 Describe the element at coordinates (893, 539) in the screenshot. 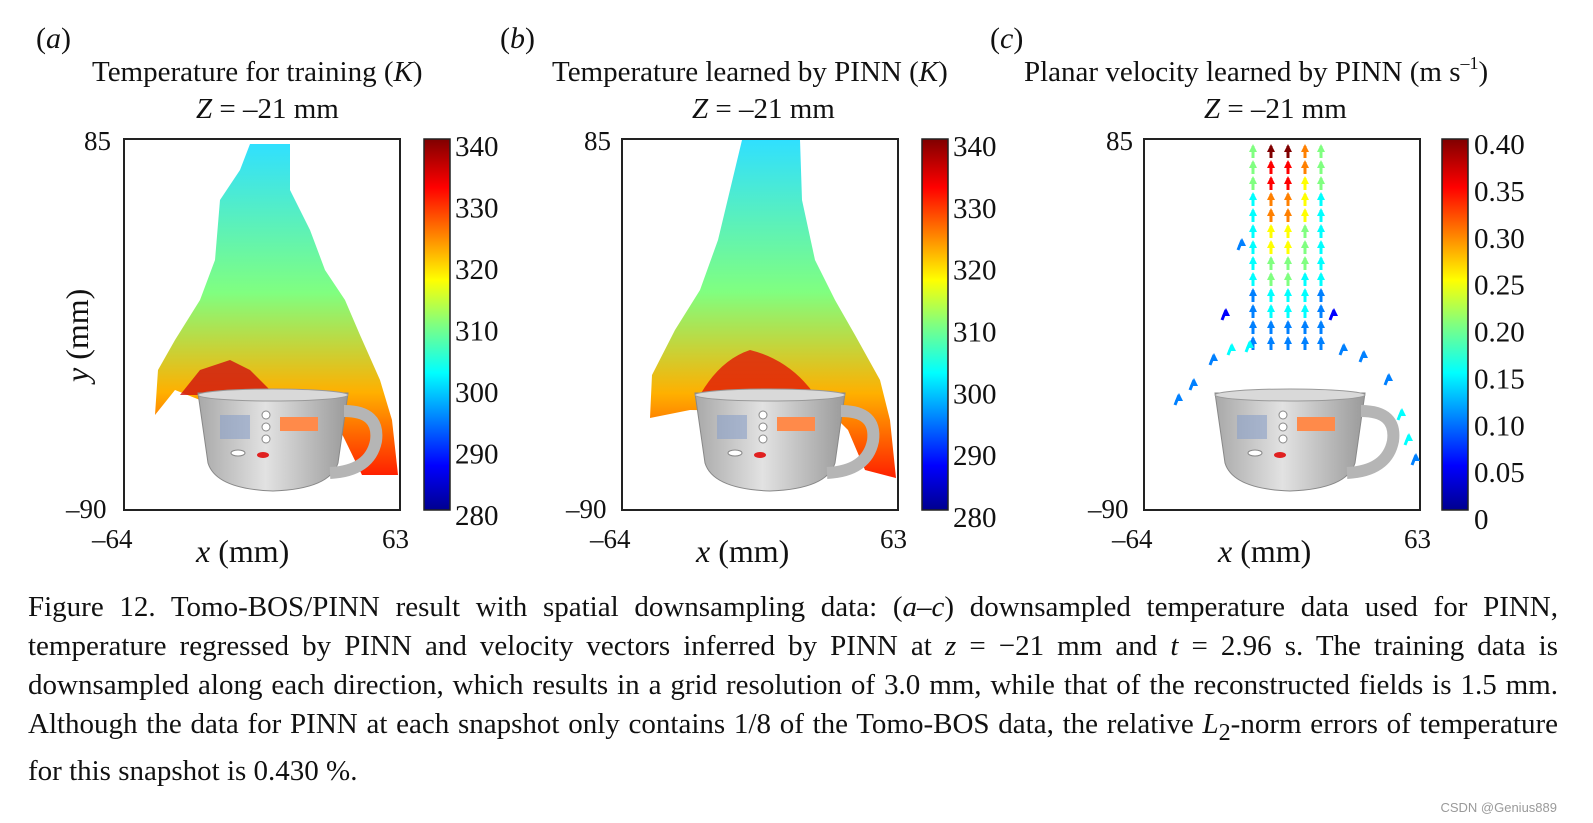

I see `panel-b-xmax: 63` at that location.